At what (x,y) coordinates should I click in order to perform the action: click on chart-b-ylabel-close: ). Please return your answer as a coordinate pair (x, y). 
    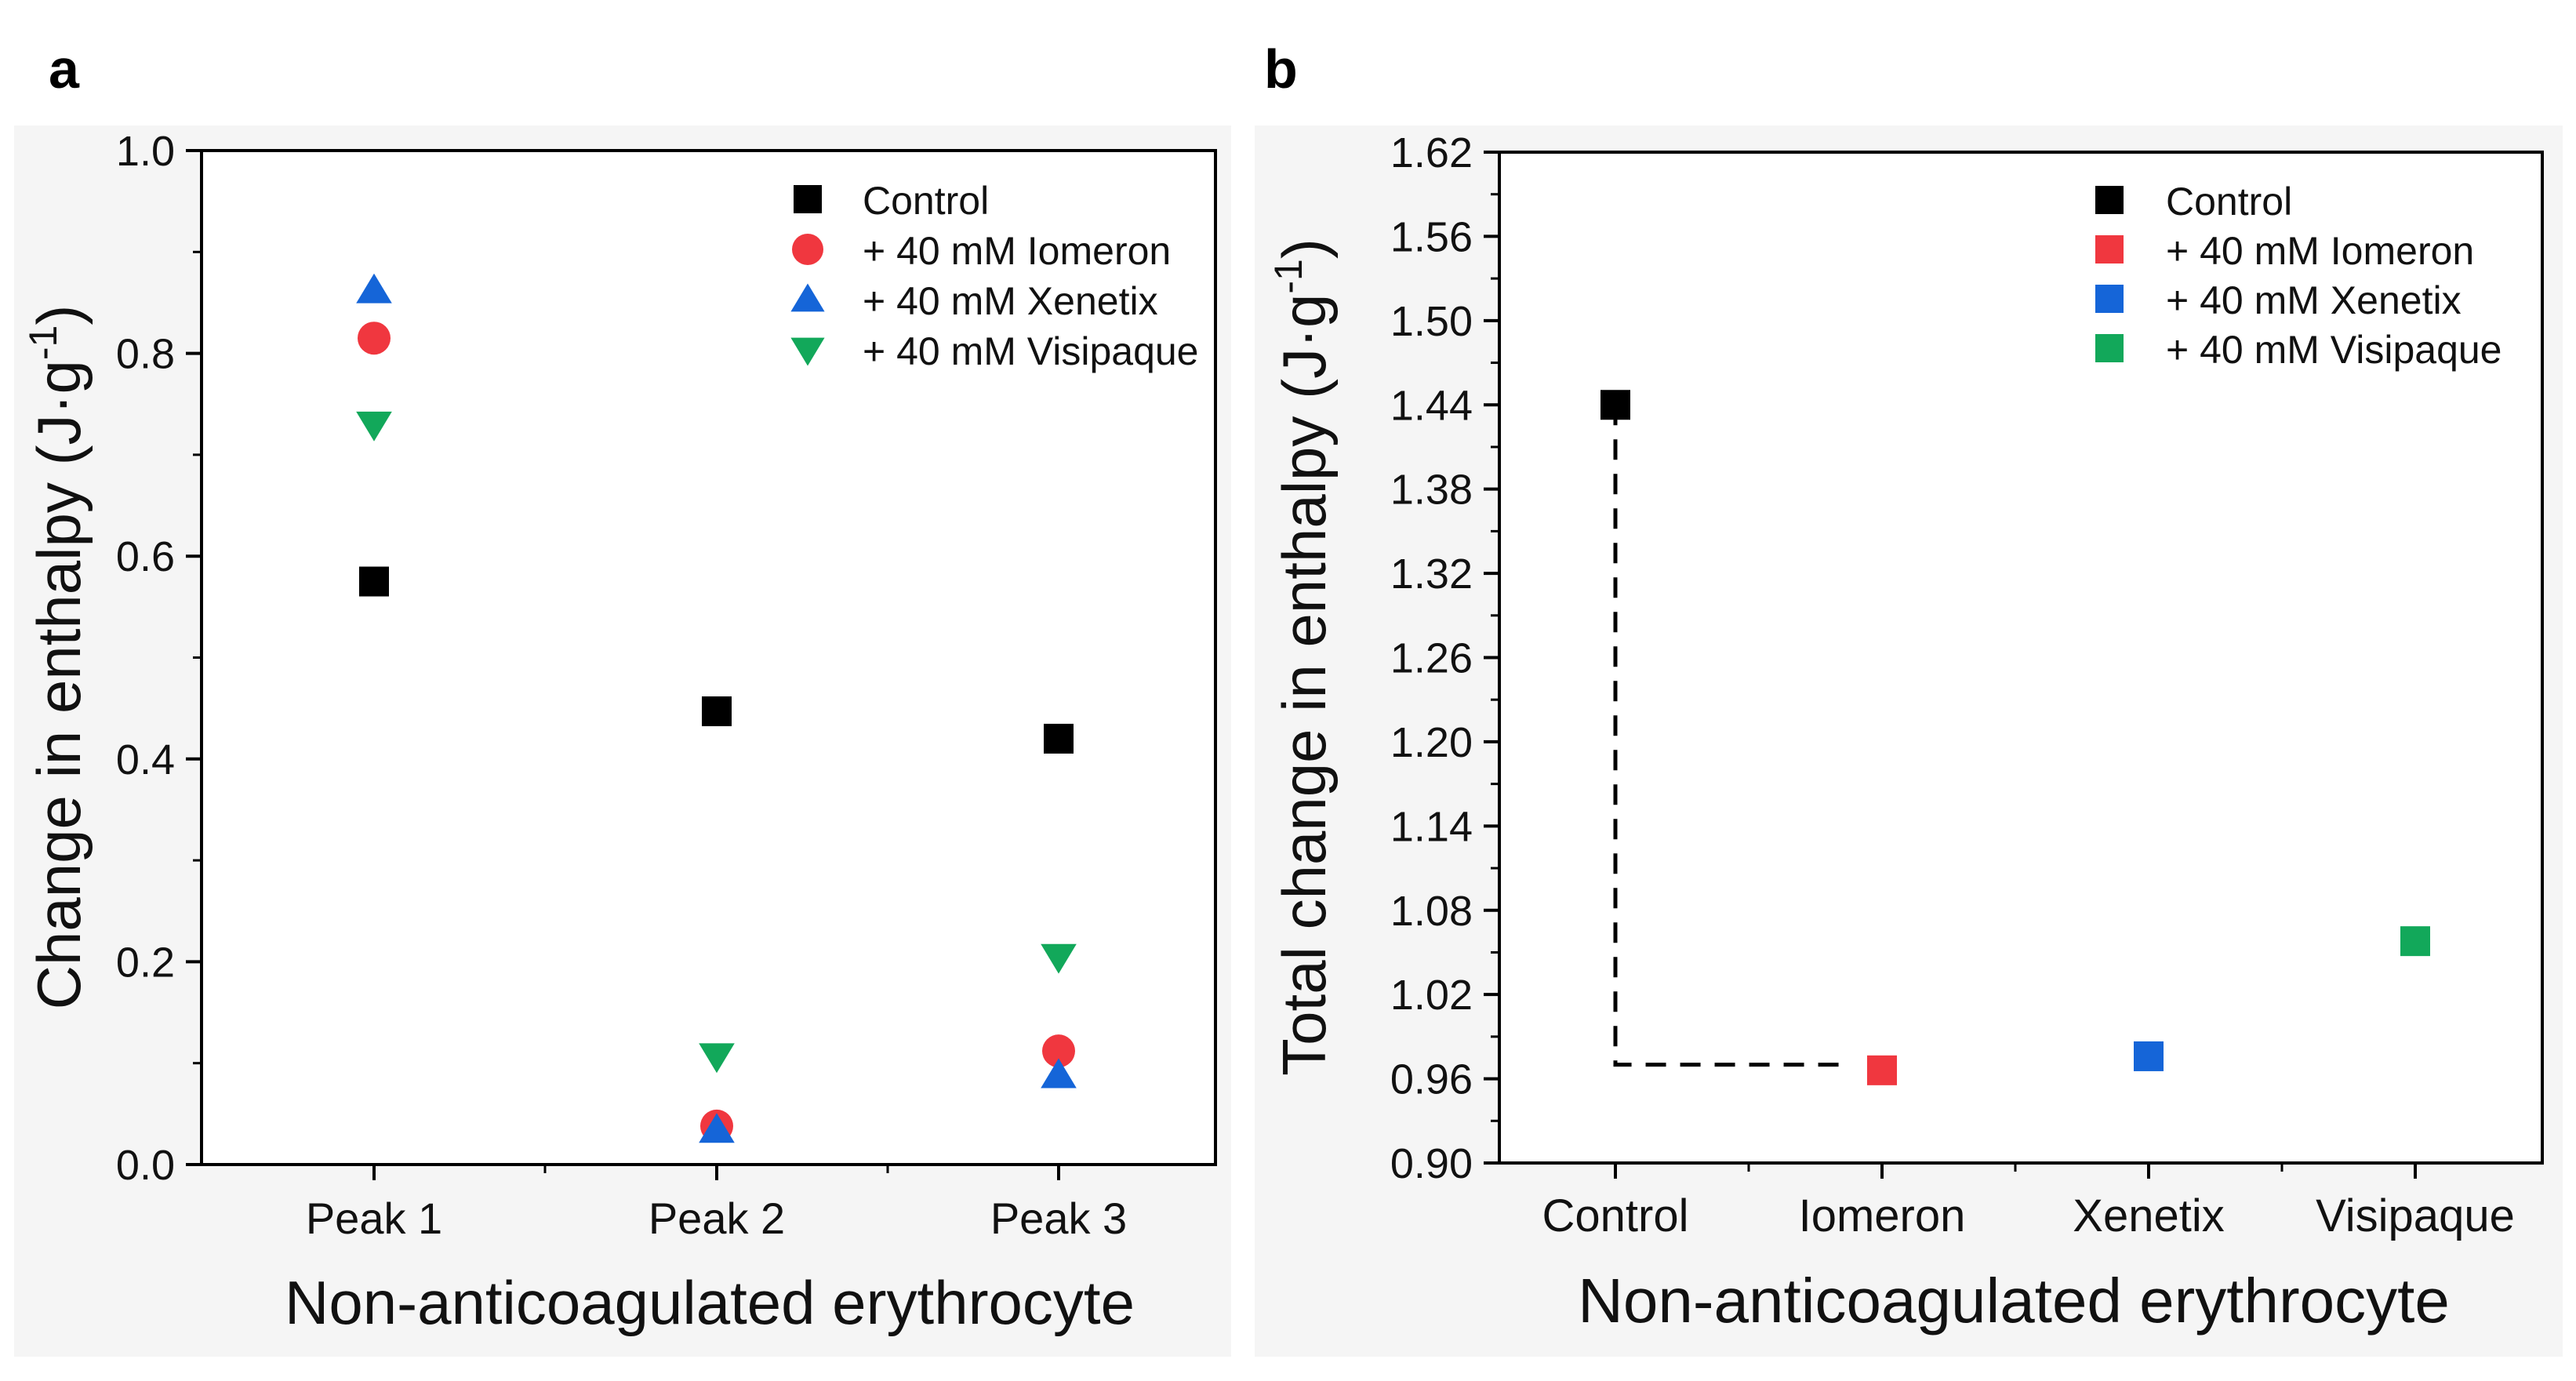
    Looking at the image, I should click on (1304, 249).